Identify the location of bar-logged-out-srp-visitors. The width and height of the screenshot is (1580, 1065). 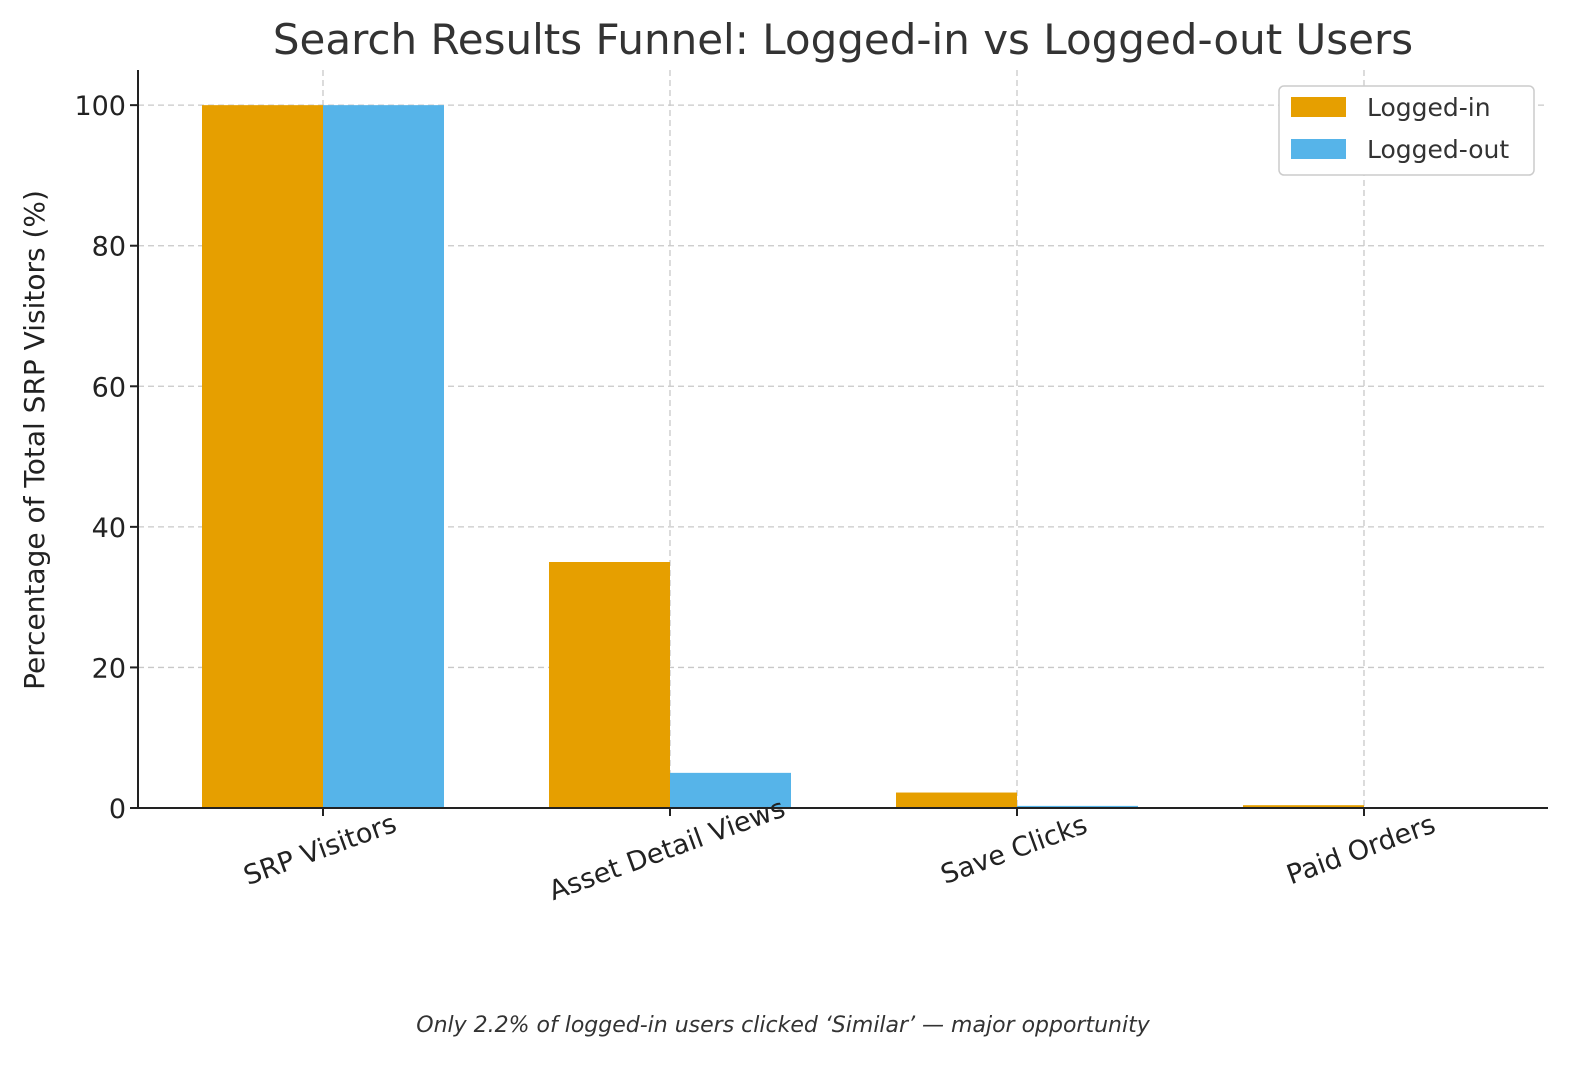
(383, 456).